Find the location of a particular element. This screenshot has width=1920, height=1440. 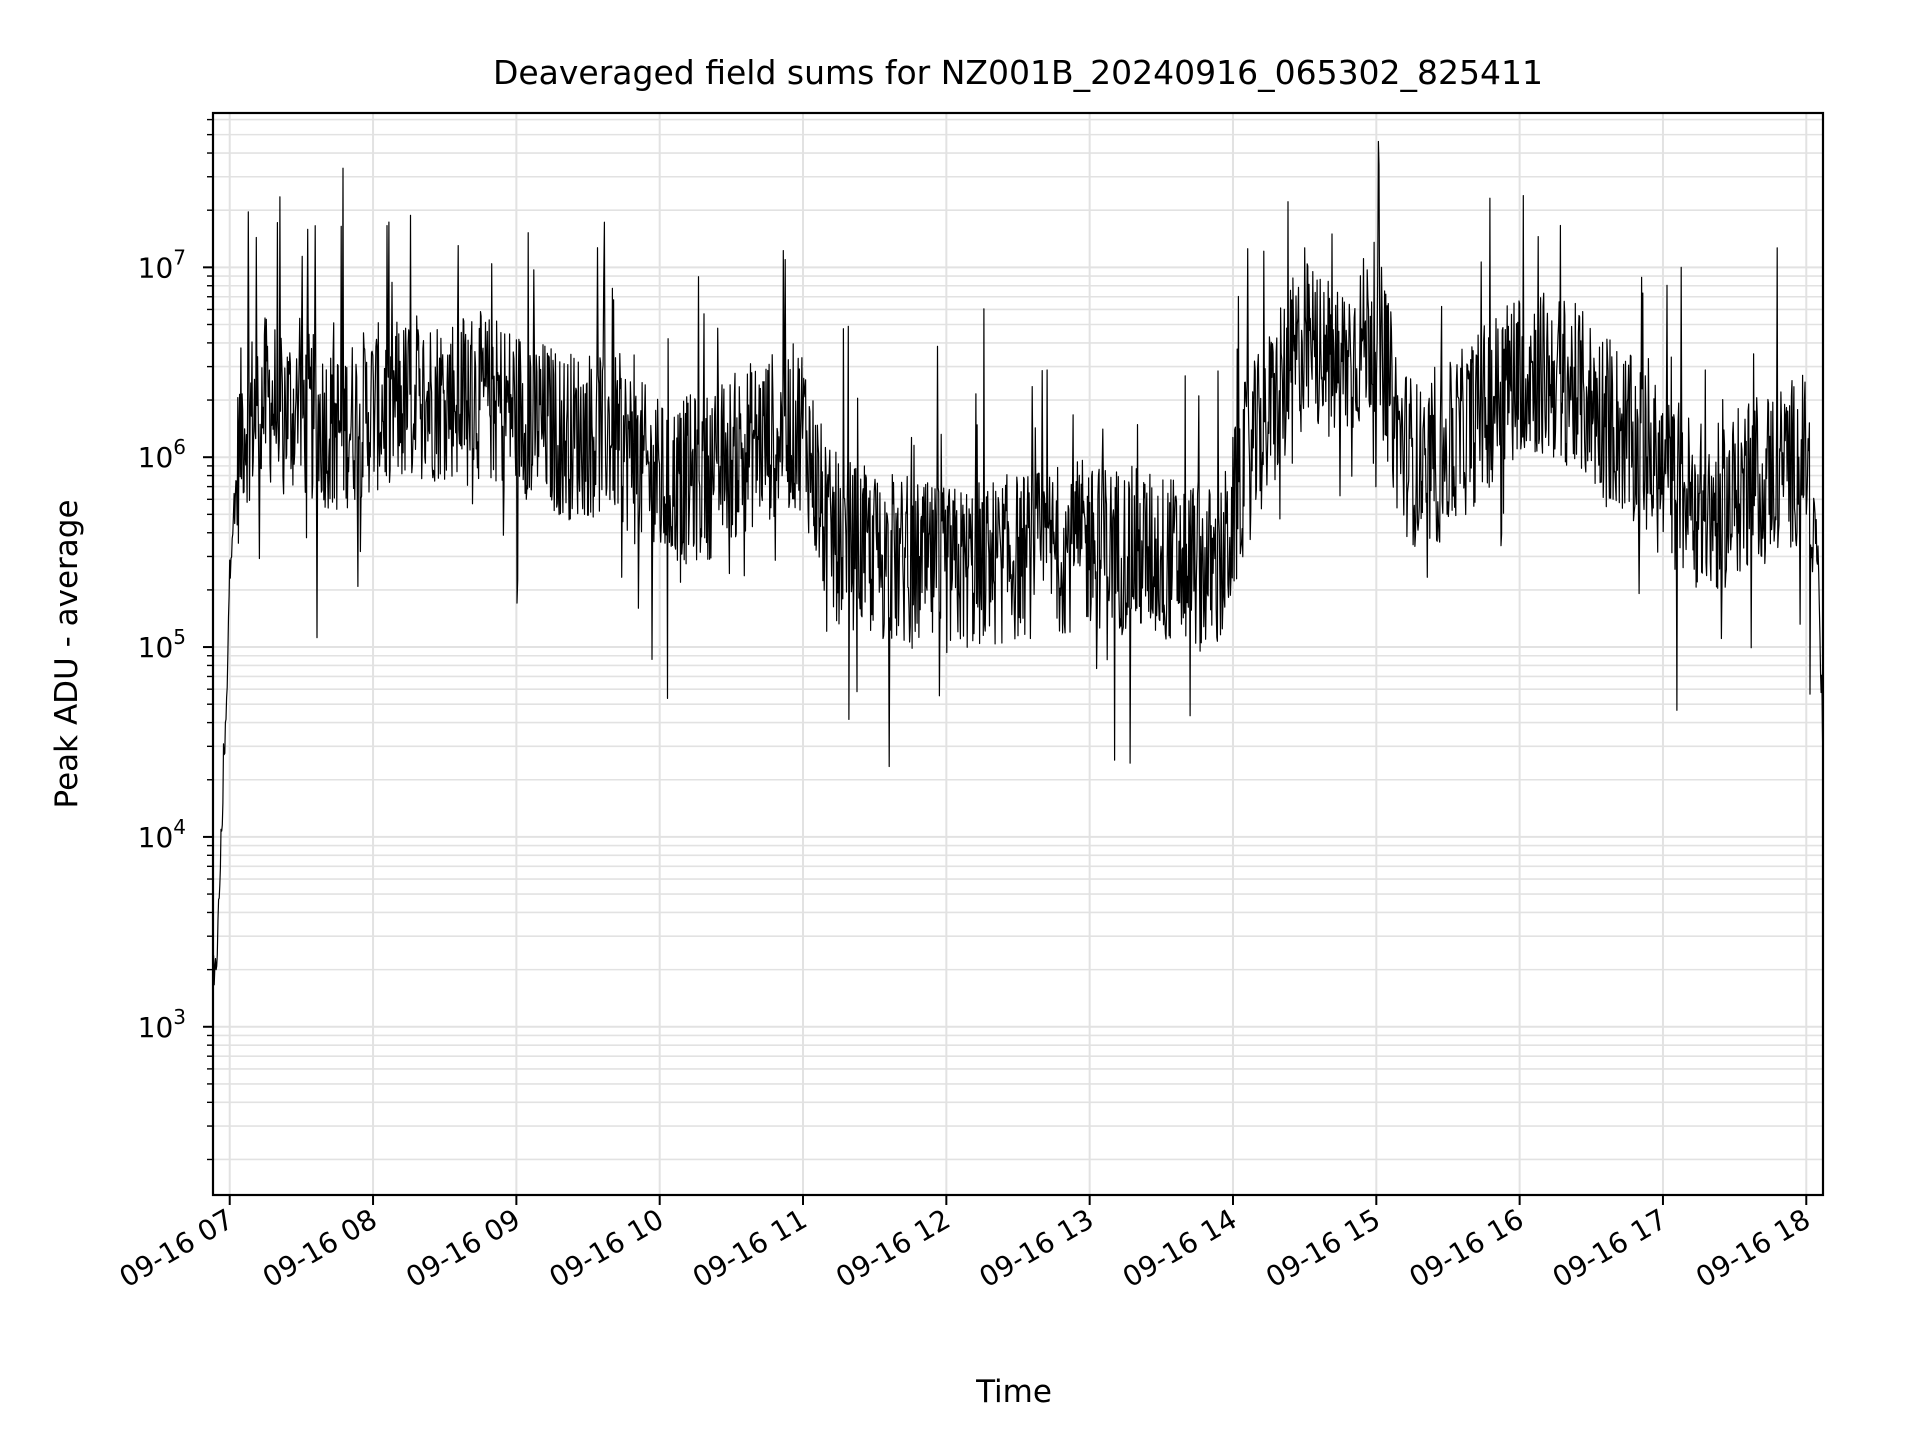

y-tick-label: 10⁴ is located at coordinates (162, 834).